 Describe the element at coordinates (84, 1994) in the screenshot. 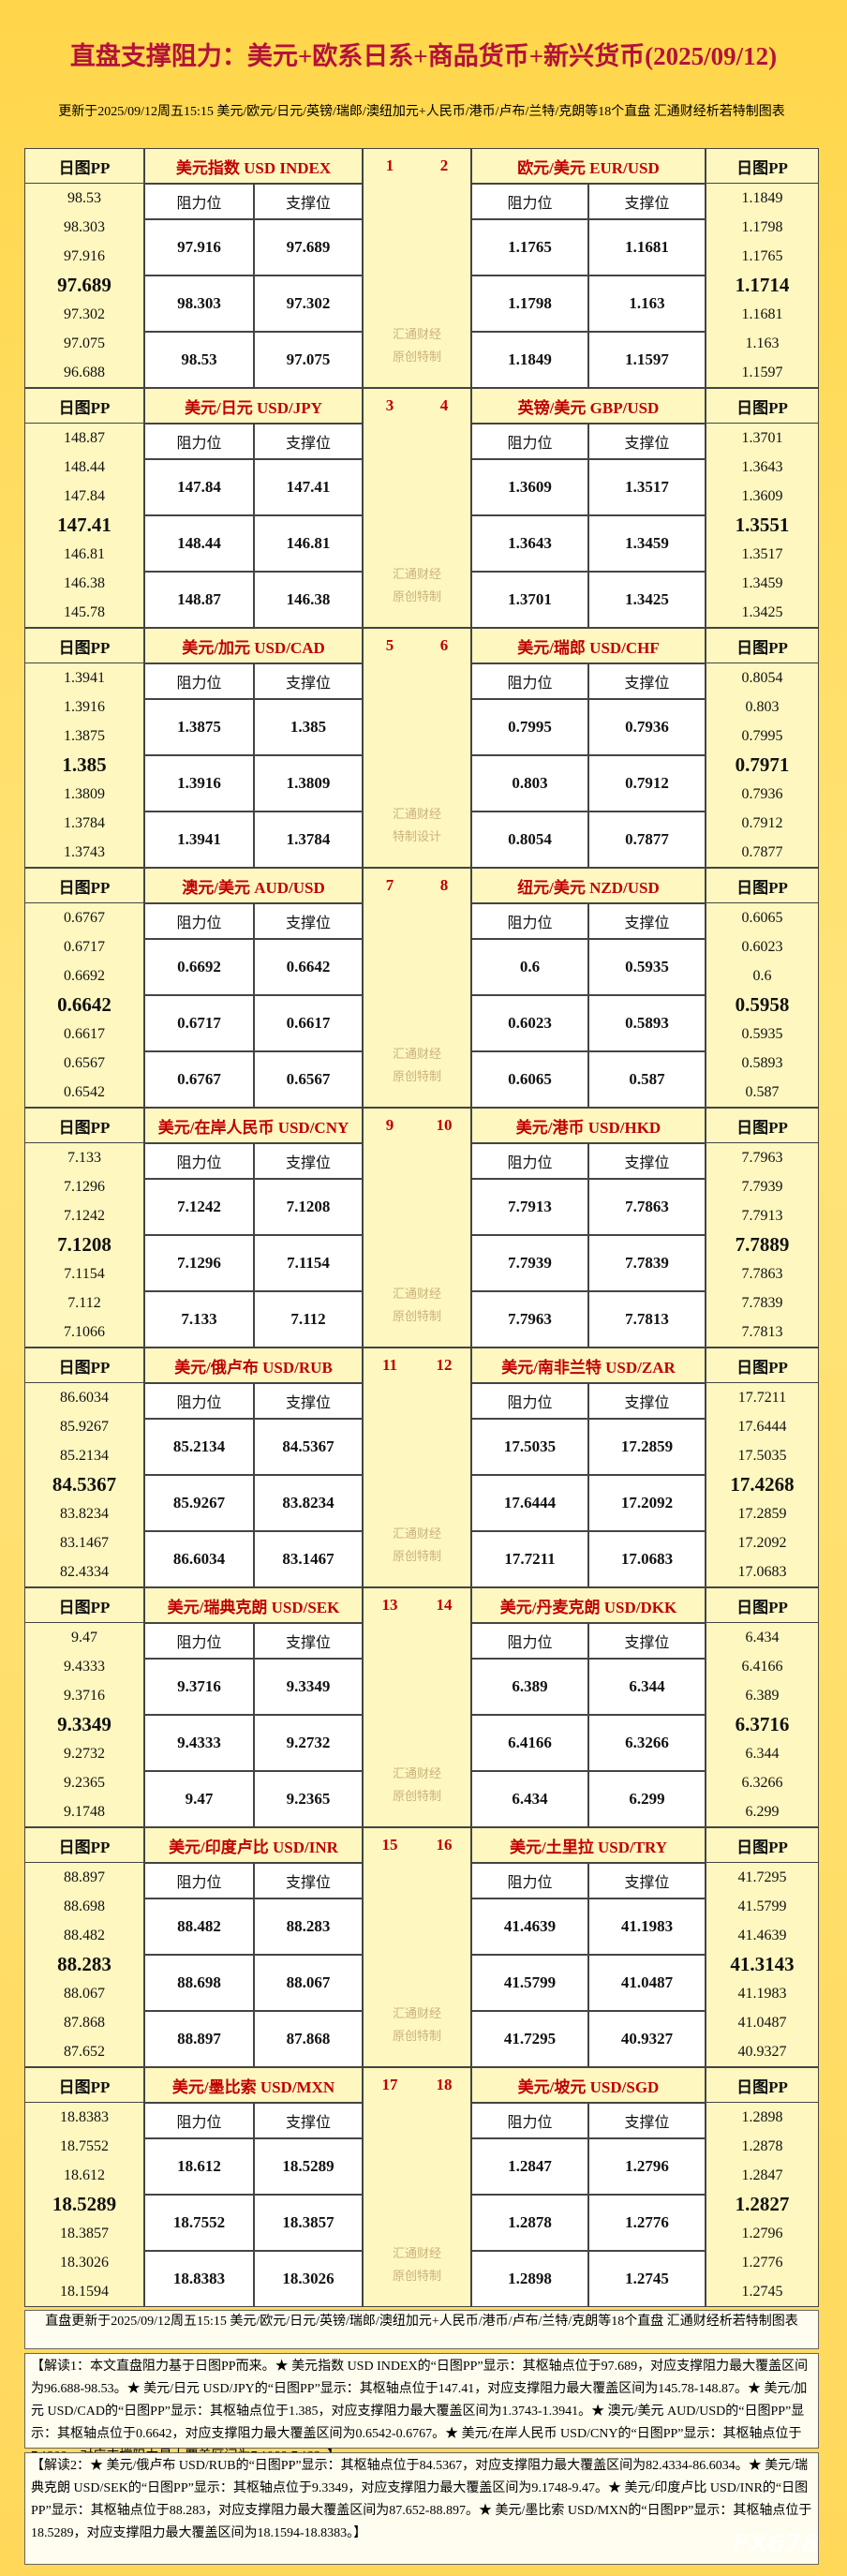

I see `pp-value: 88.067` at that location.